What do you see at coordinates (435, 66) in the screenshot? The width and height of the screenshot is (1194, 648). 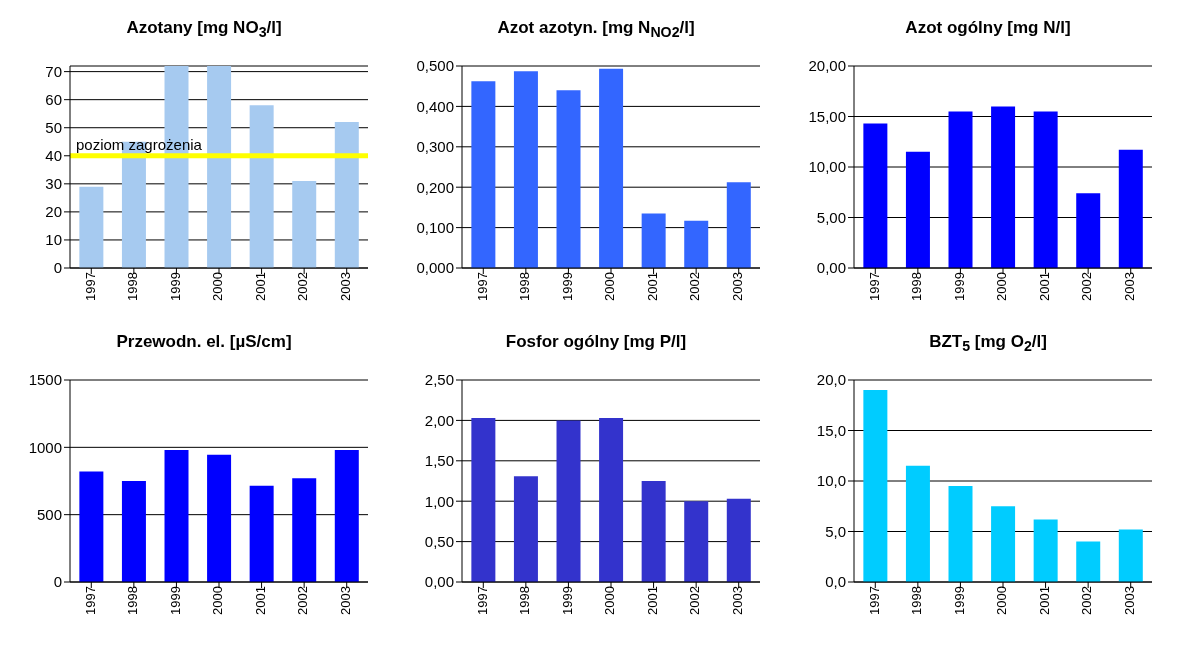 I see `y-tick-label: 0,500` at bounding box center [435, 66].